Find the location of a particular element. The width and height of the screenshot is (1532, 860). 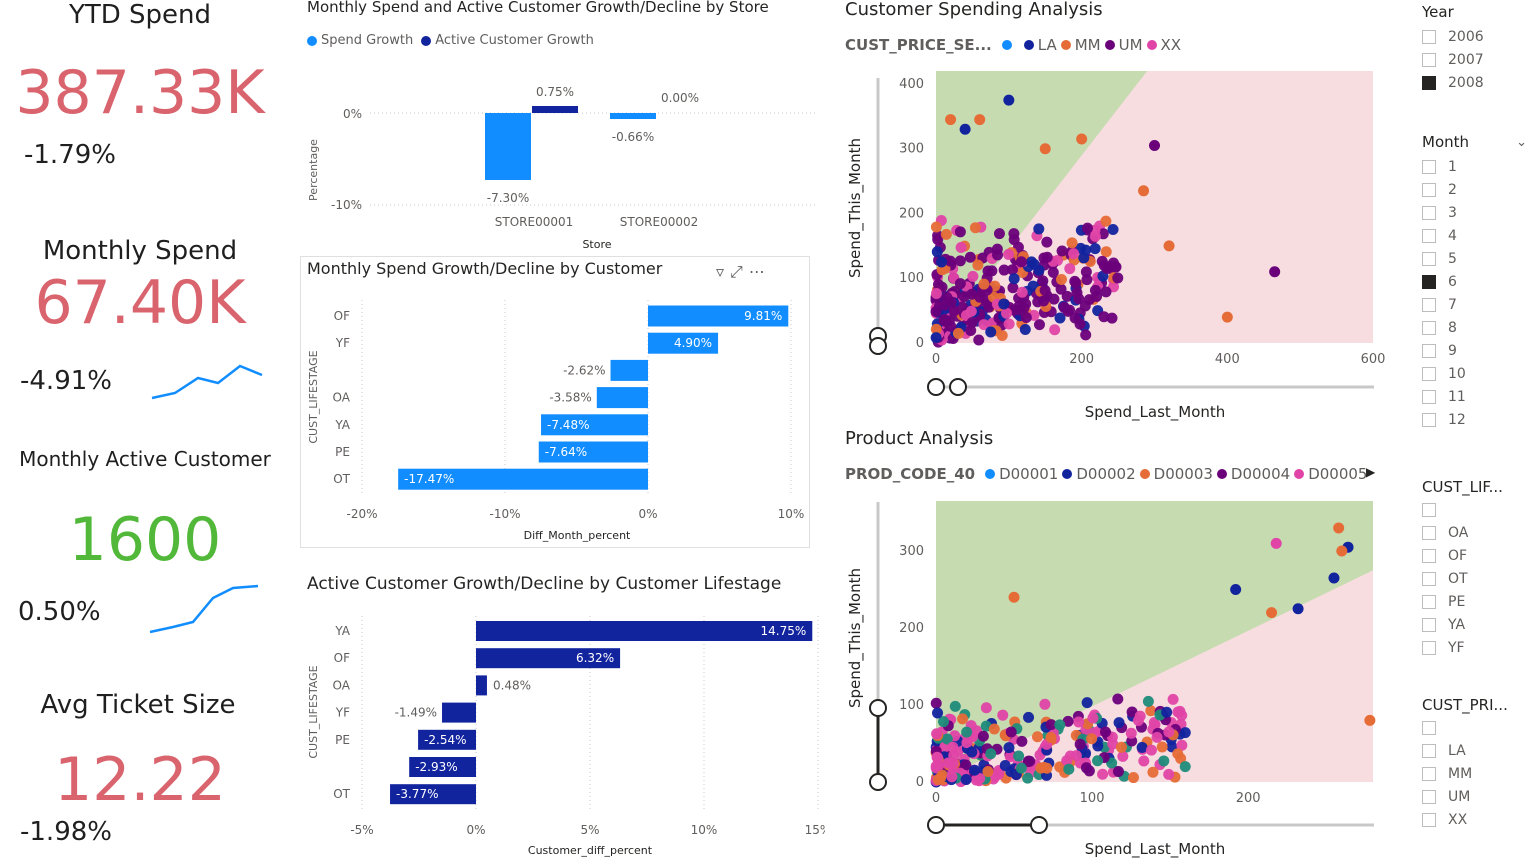

slicer-item: YA is located at coordinates (1474, 624).